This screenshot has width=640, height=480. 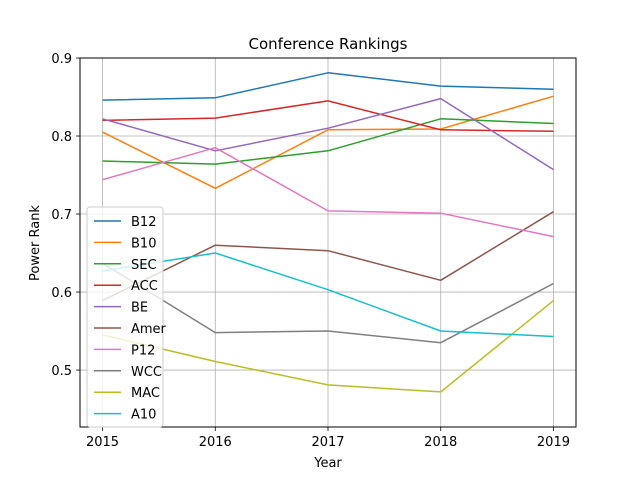 I want to click on x-tick-label: 2016, so click(x=215, y=442).